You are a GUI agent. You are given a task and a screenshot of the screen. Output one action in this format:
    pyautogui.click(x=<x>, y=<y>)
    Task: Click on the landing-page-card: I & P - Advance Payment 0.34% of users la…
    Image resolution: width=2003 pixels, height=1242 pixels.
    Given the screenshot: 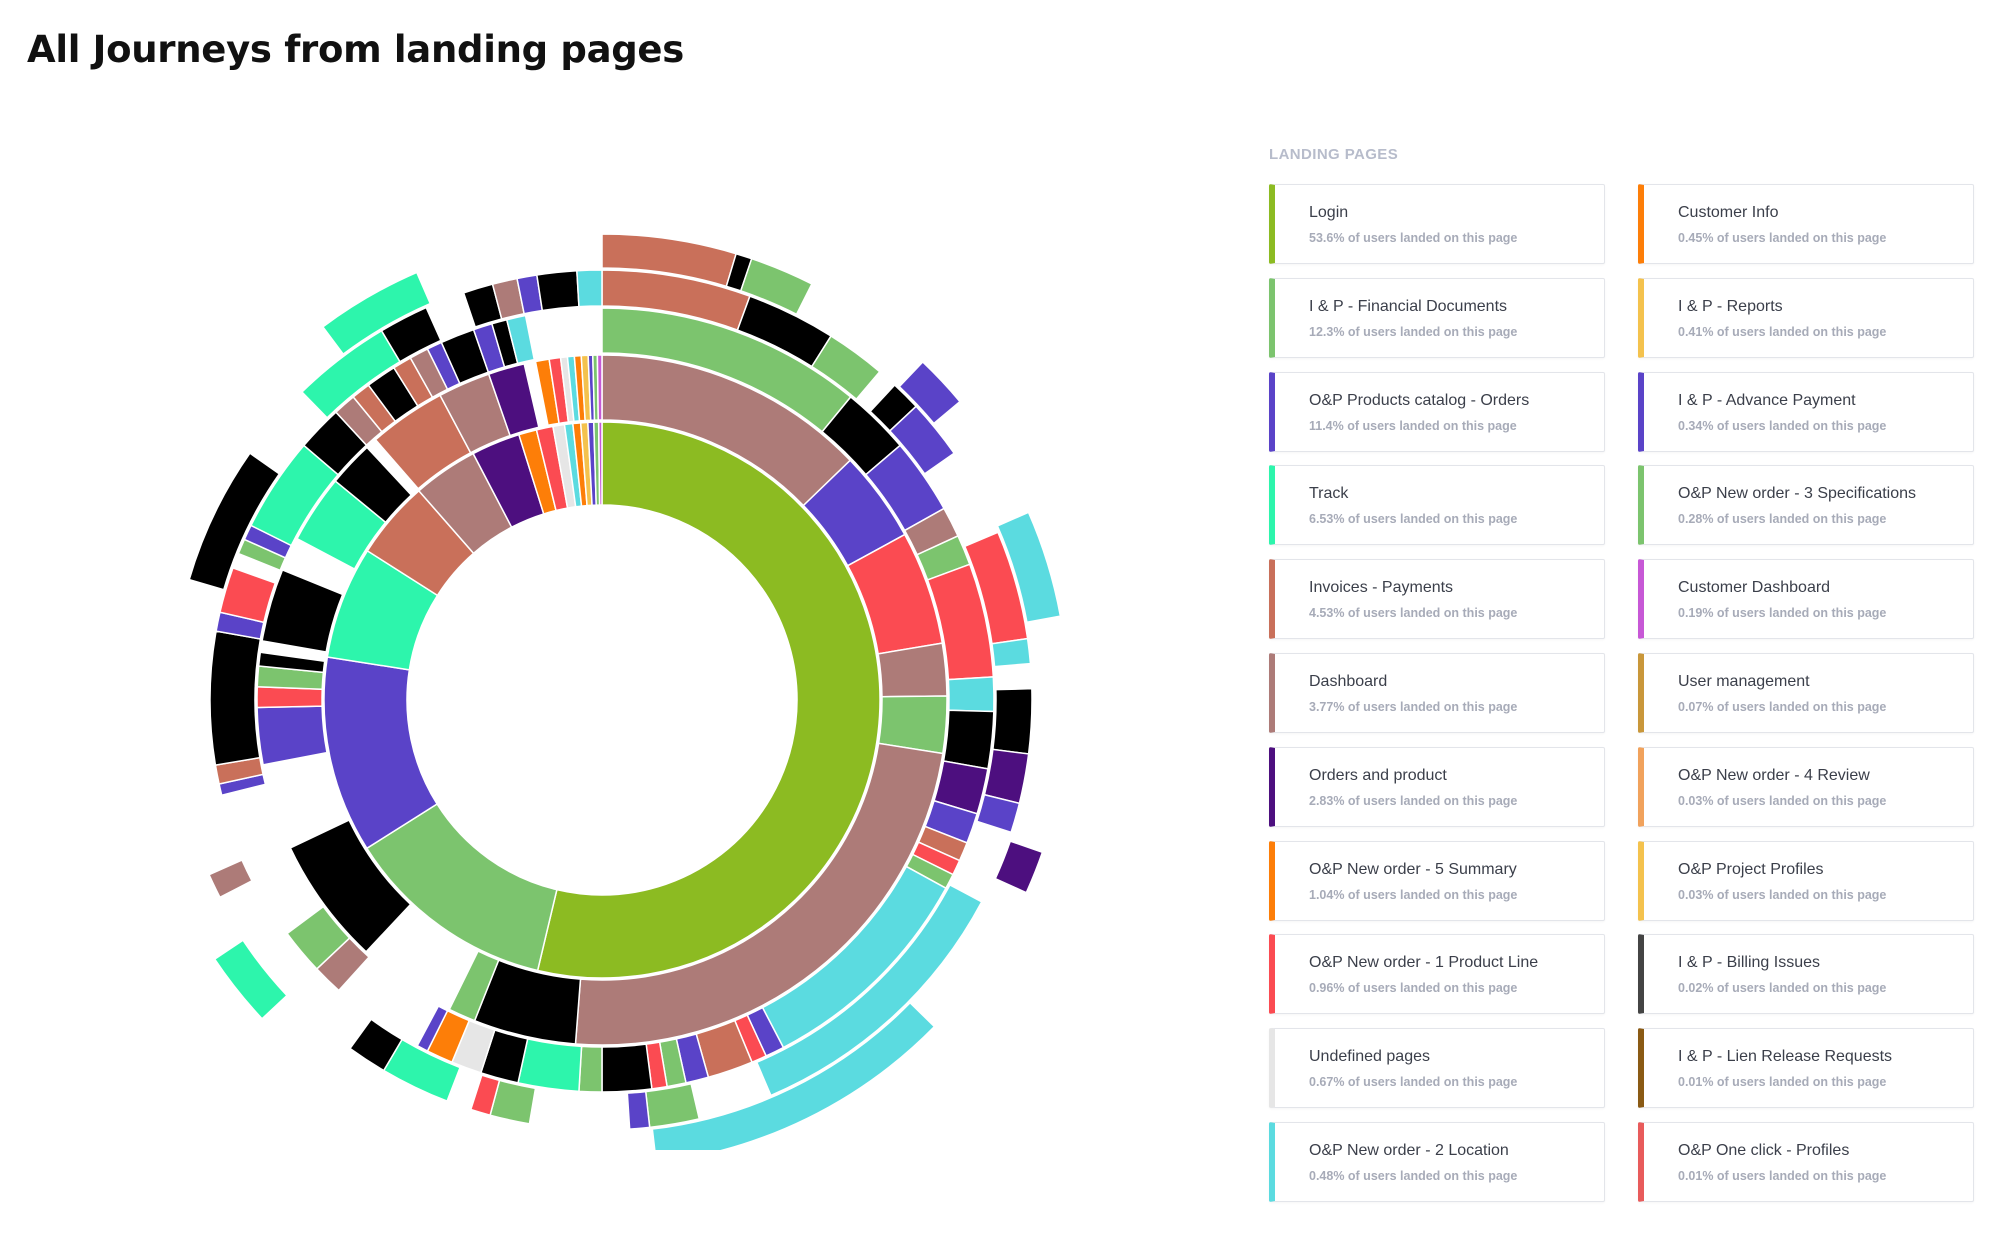 What is the action you would take?
    pyautogui.click(x=1806, y=411)
    